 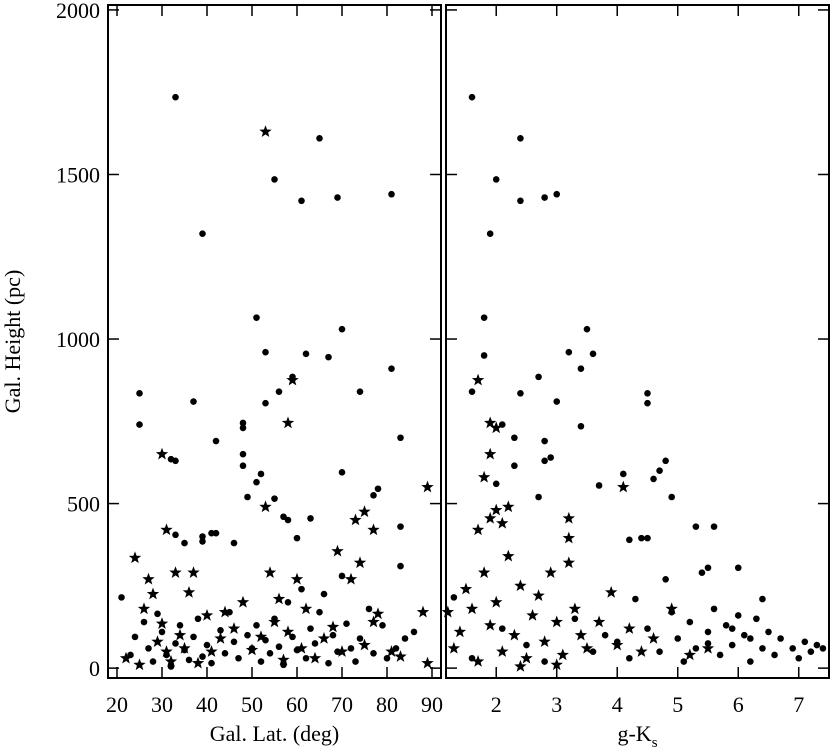 I want to click on y-tick-label: 500, so click(x=83, y=504).